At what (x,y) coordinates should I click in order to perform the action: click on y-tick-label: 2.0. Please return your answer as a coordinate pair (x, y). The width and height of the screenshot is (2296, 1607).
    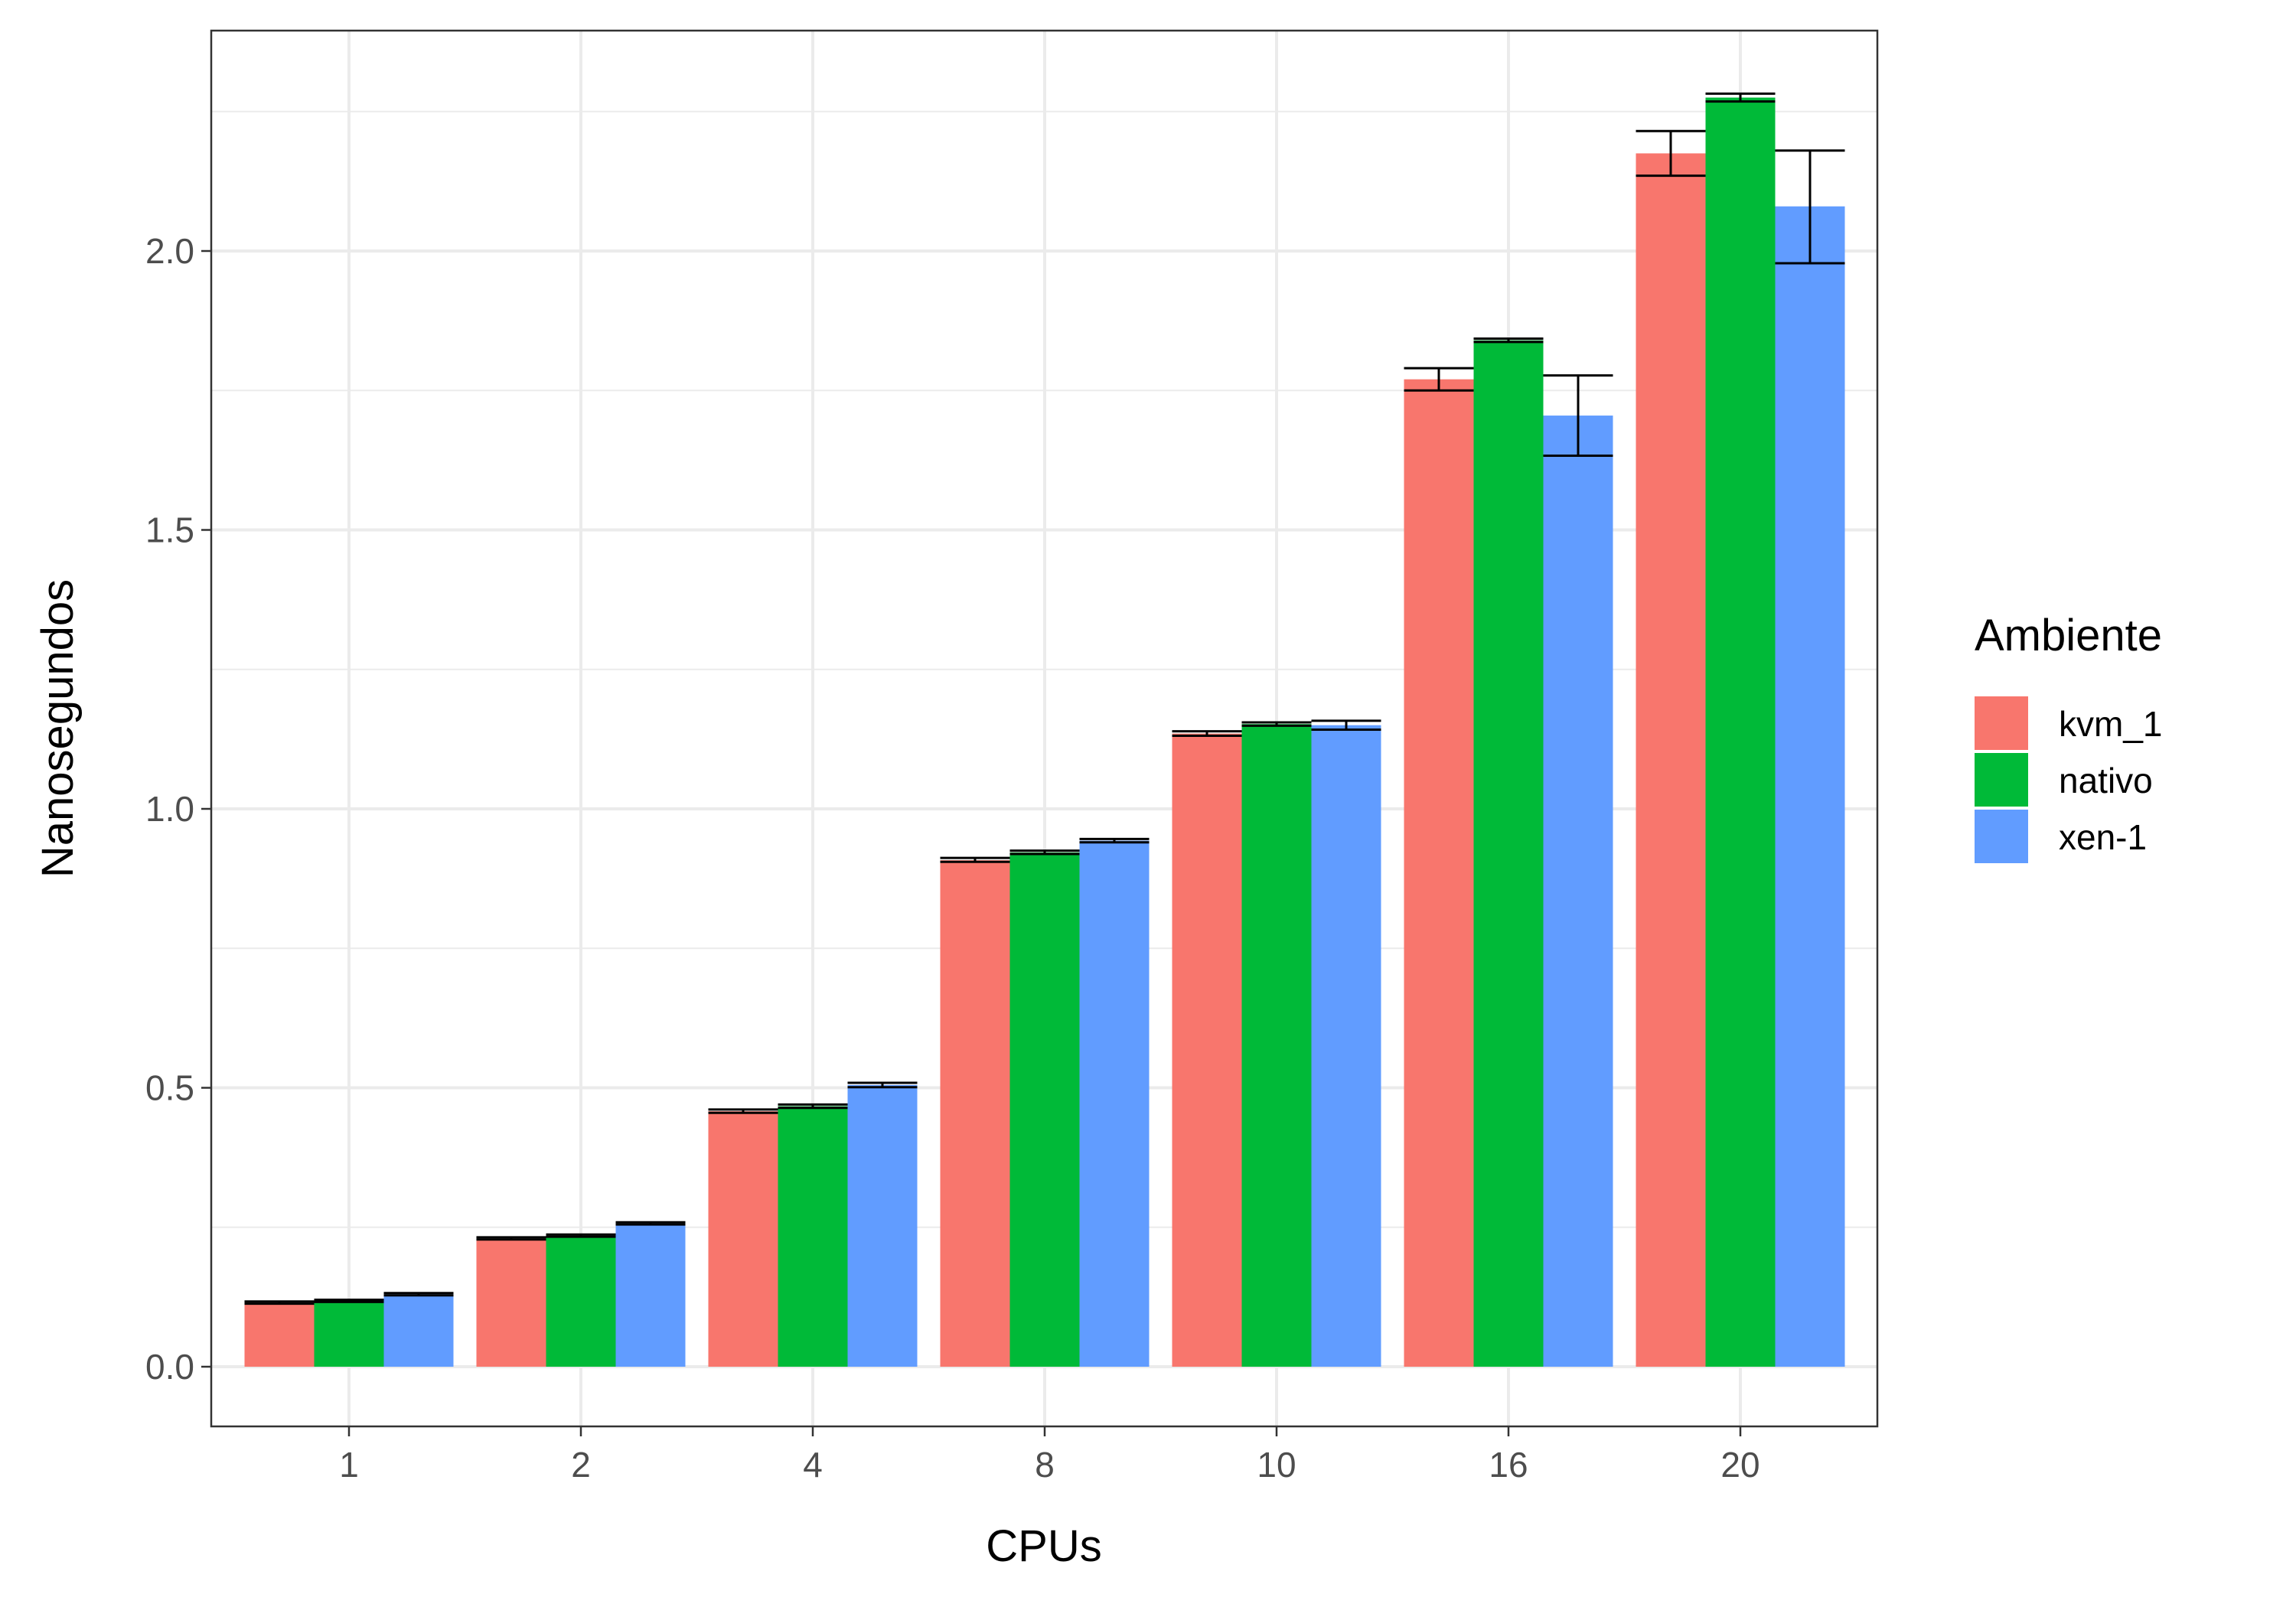
    Looking at the image, I should click on (169, 251).